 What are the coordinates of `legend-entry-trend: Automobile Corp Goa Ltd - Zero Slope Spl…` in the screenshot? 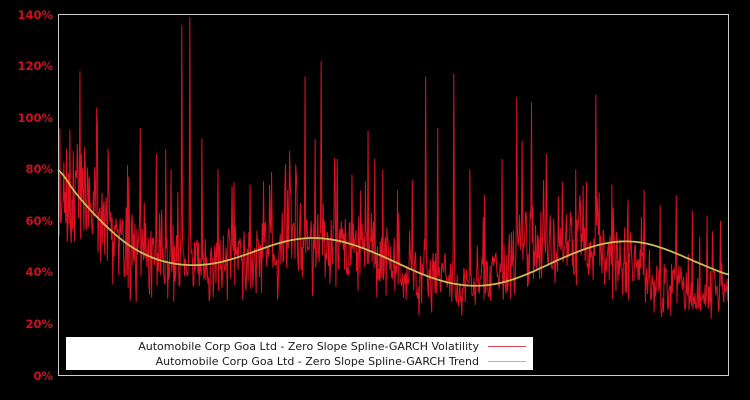 It's located at (299, 361).